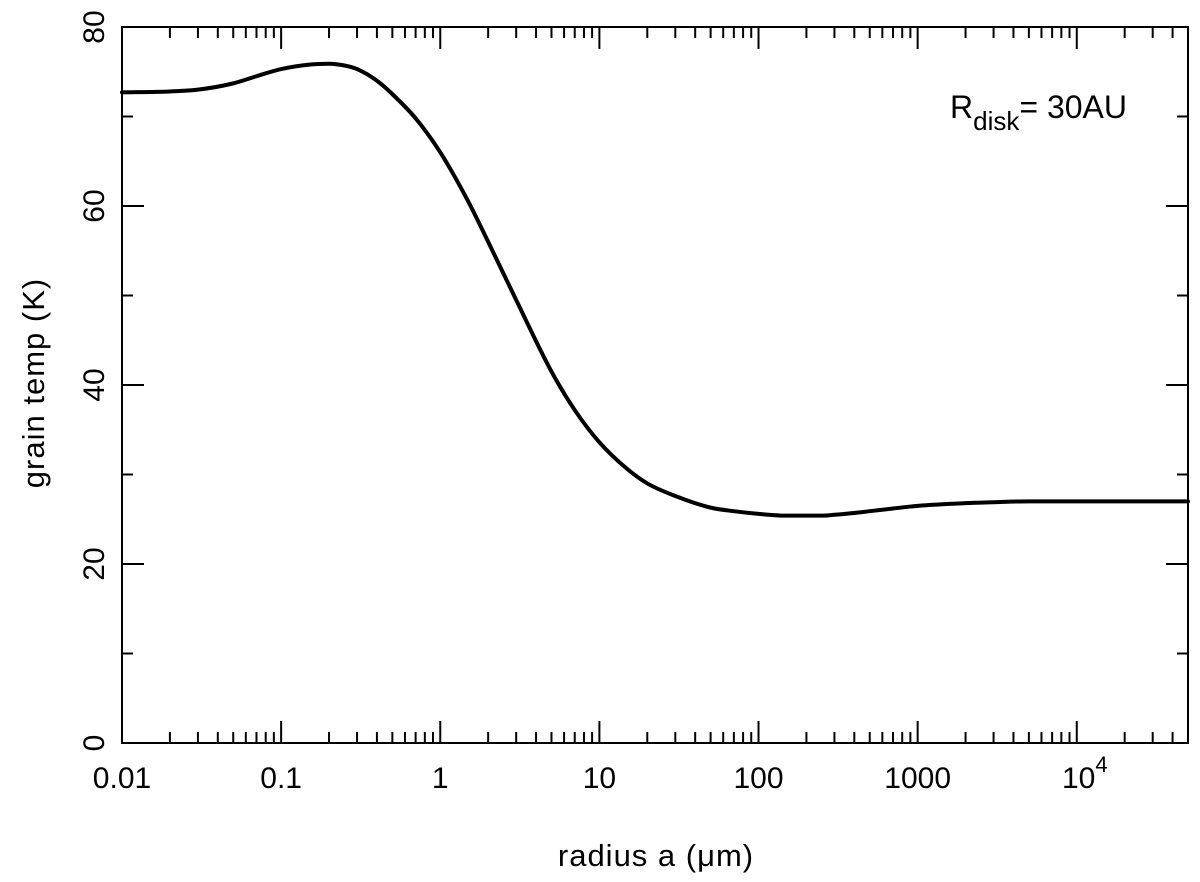 The image size is (1200, 882). Describe the element at coordinates (94, 26) in the screenshot. I see `y-tick-label: 80` at that location.